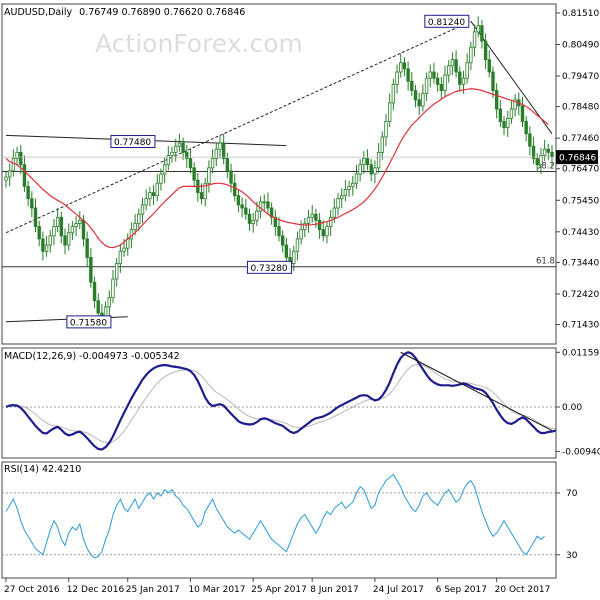 The width and height of the screenshot is (600, 600). I want to click on price-tick-label: 0.73440, so click(580, 263).